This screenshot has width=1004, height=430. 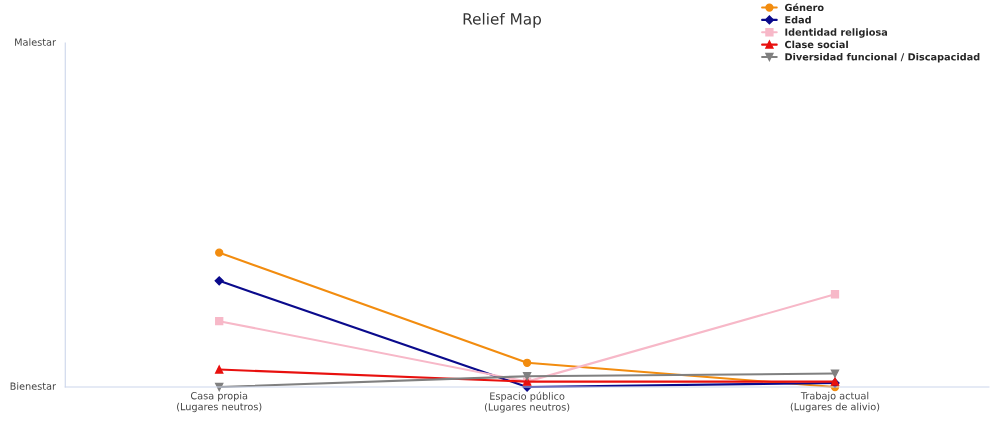 What do you see at coordinates (219, 402) in the screenshot?
I see `x-tick-label: Casa propia (Lugares neutros)` at bounding box center [219, 402].